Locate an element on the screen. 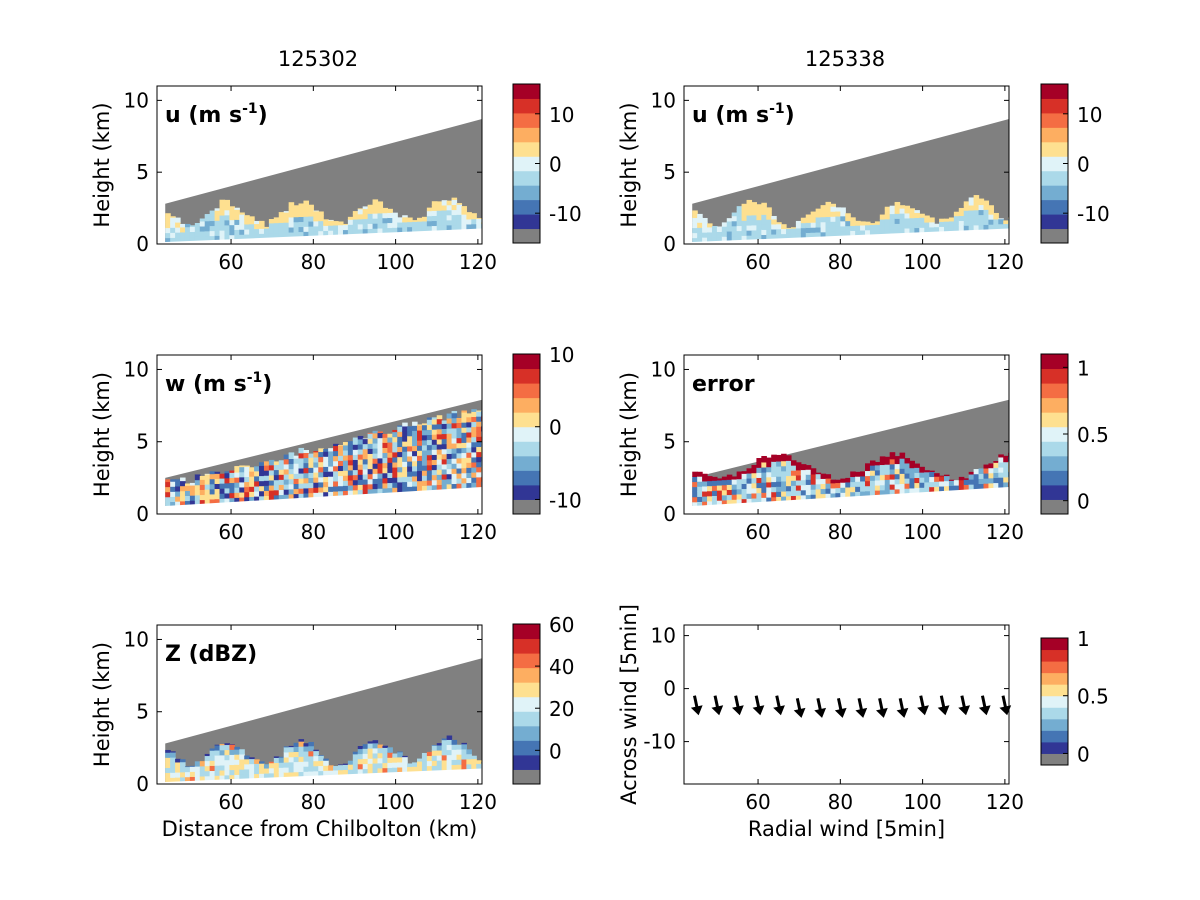 This screenshot has width=1200, height=900. y-tick-label: 5 is located at coordinates (142, 442).